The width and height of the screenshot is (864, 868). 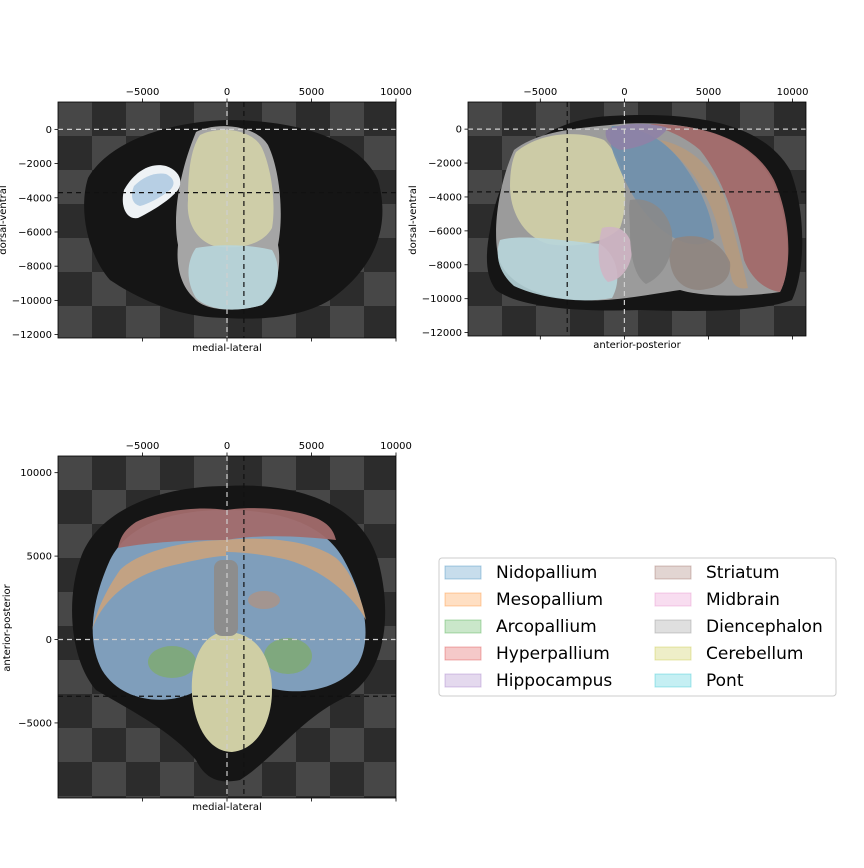 What do you see at coordinates (264, 600) in the screenshot?
I see `striatum-spot` at bounding box center [264, 600].